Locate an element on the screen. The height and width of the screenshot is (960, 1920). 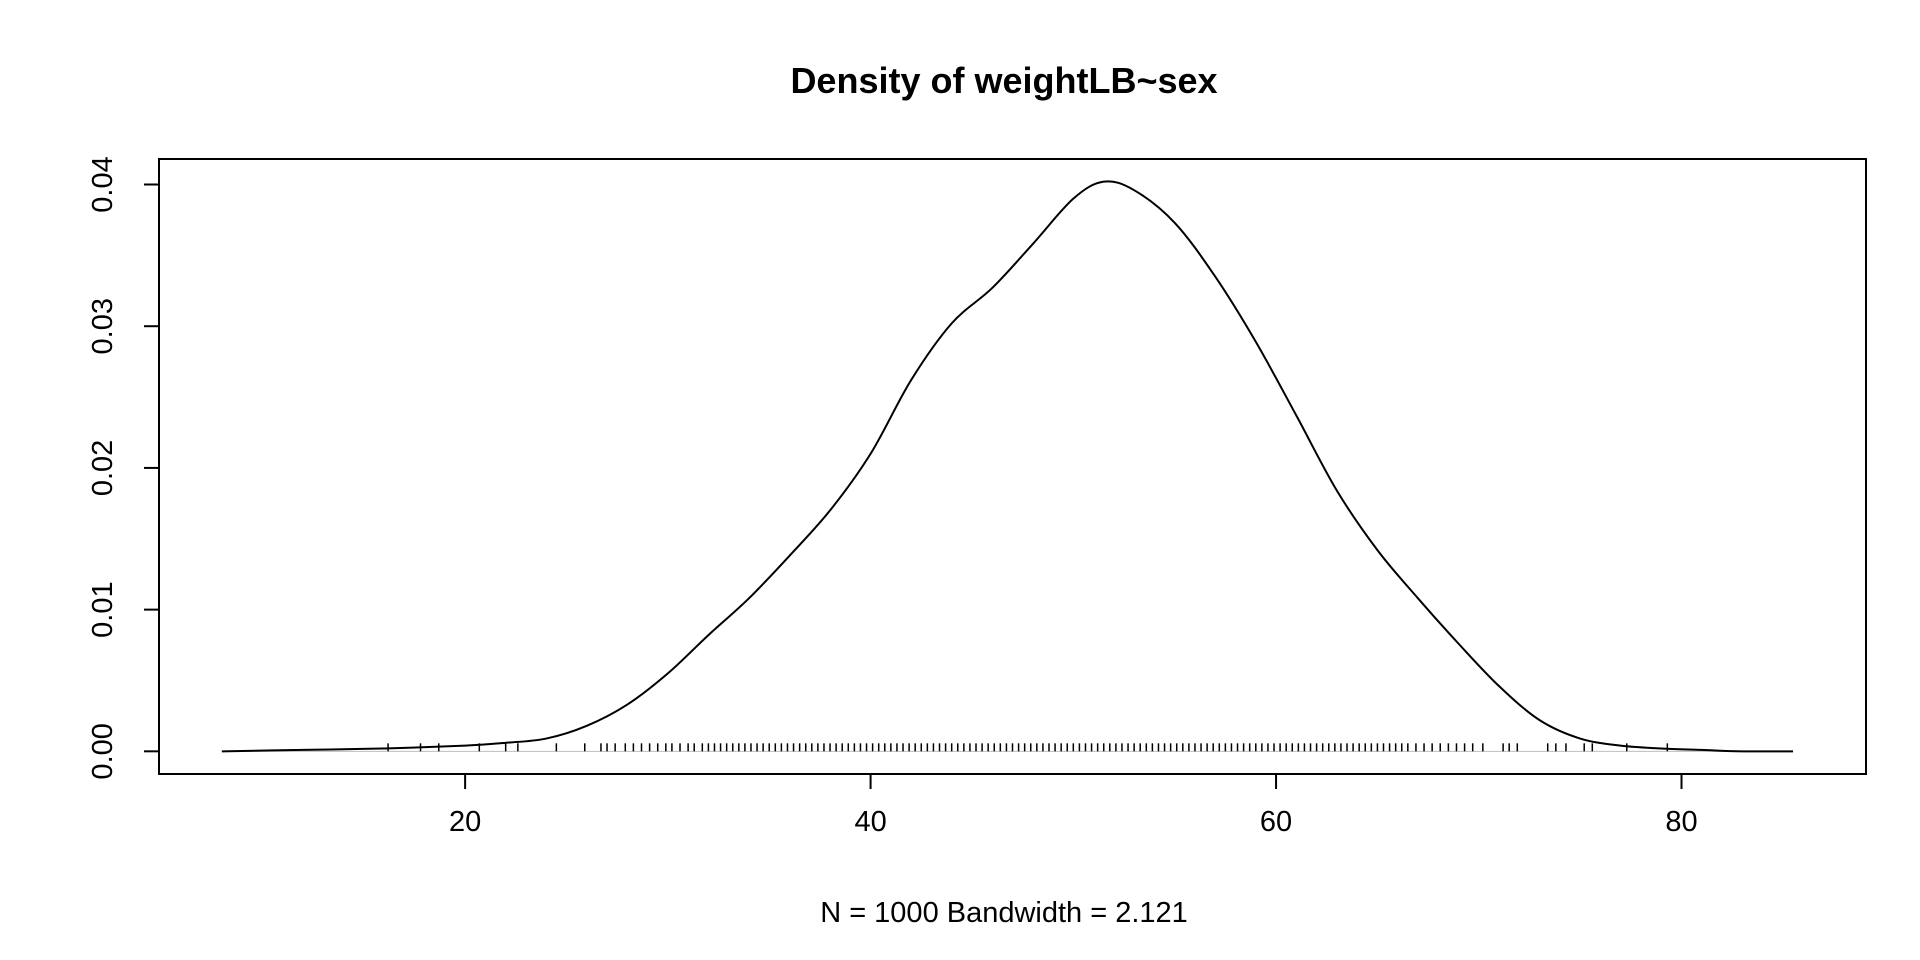
x-axis: 20 40 60 80 is located at coordinates (1073, 805).